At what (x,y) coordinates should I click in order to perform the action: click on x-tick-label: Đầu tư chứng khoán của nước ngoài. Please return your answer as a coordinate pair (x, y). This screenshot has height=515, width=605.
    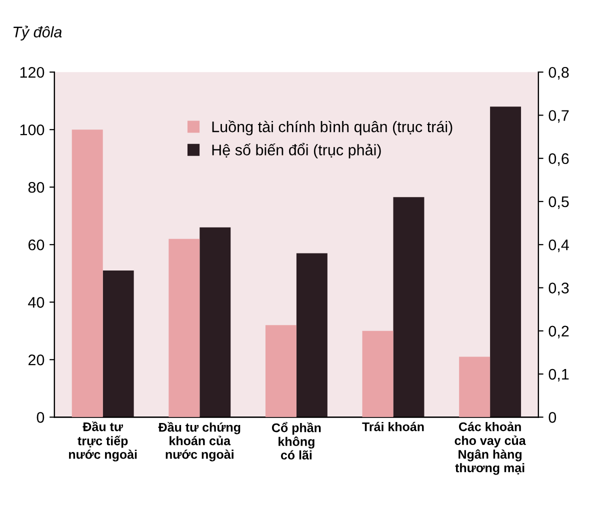
    Looking at the image, I should click on (199, 442).